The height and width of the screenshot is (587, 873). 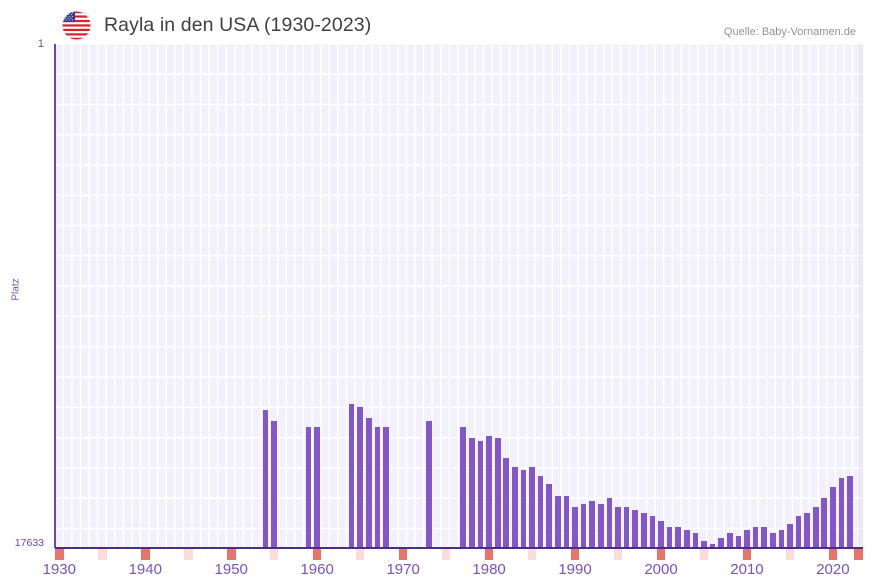 I want to click on us-flag-icon, so click(x=76, y=25).